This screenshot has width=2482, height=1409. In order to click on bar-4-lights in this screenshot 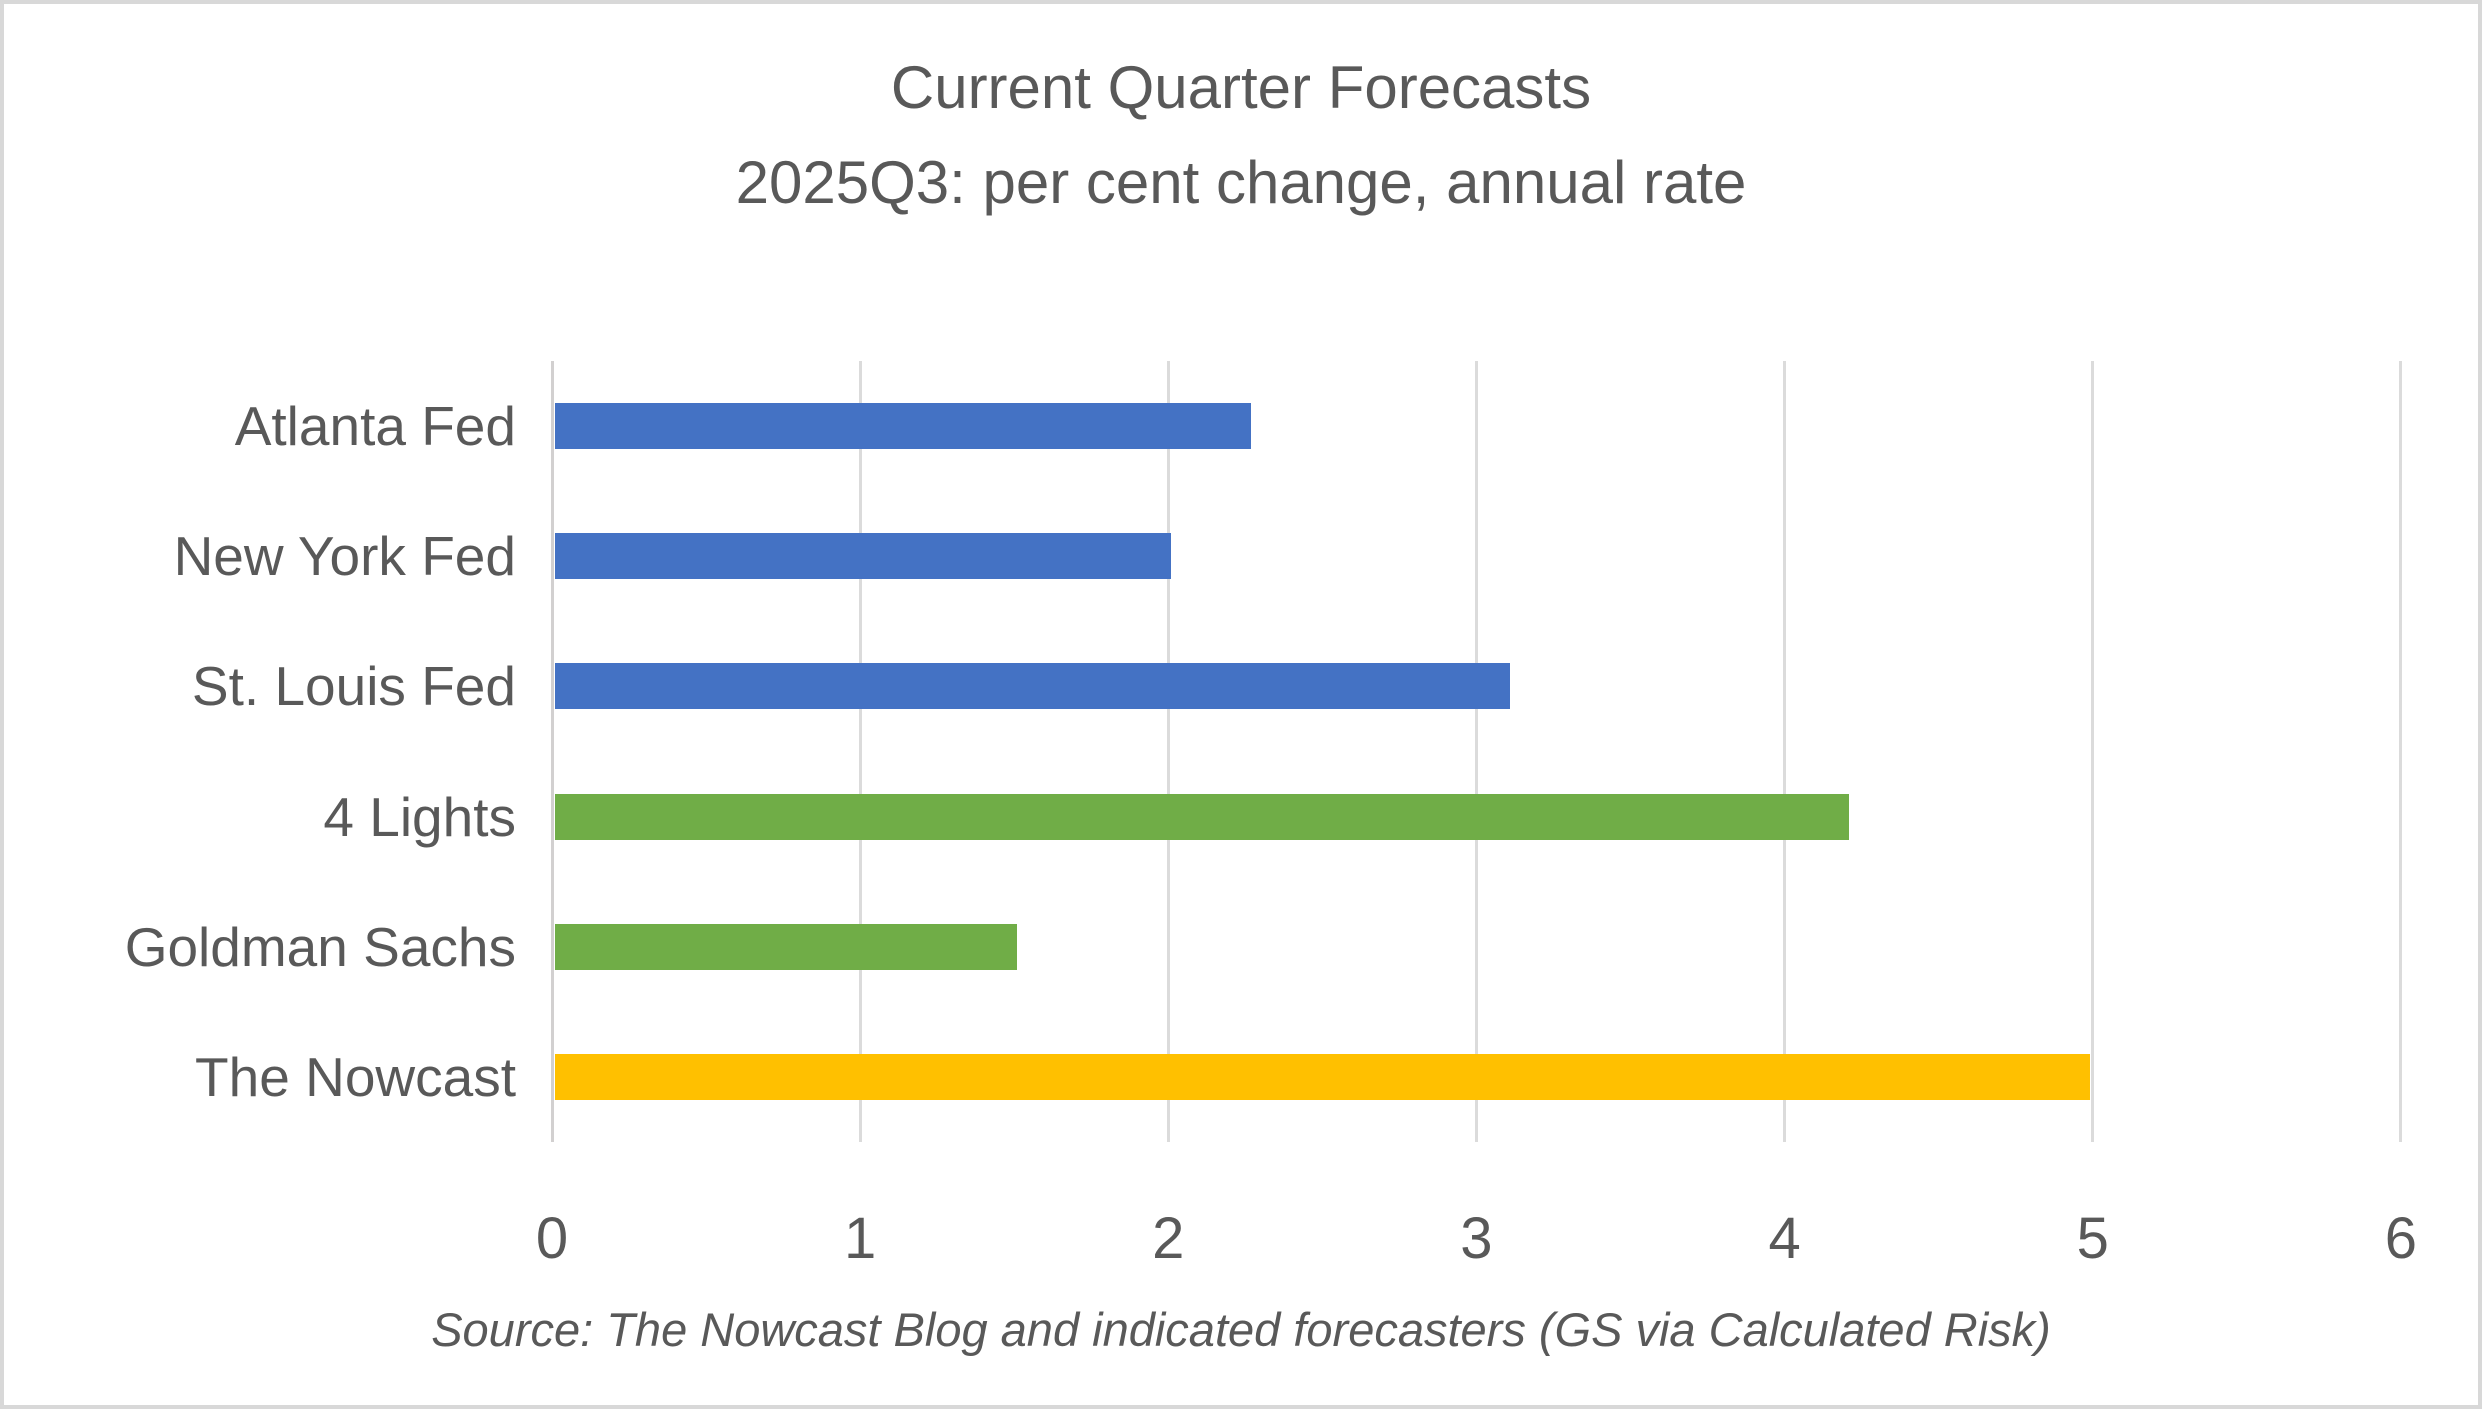, I will do `click(1202, 816)`.